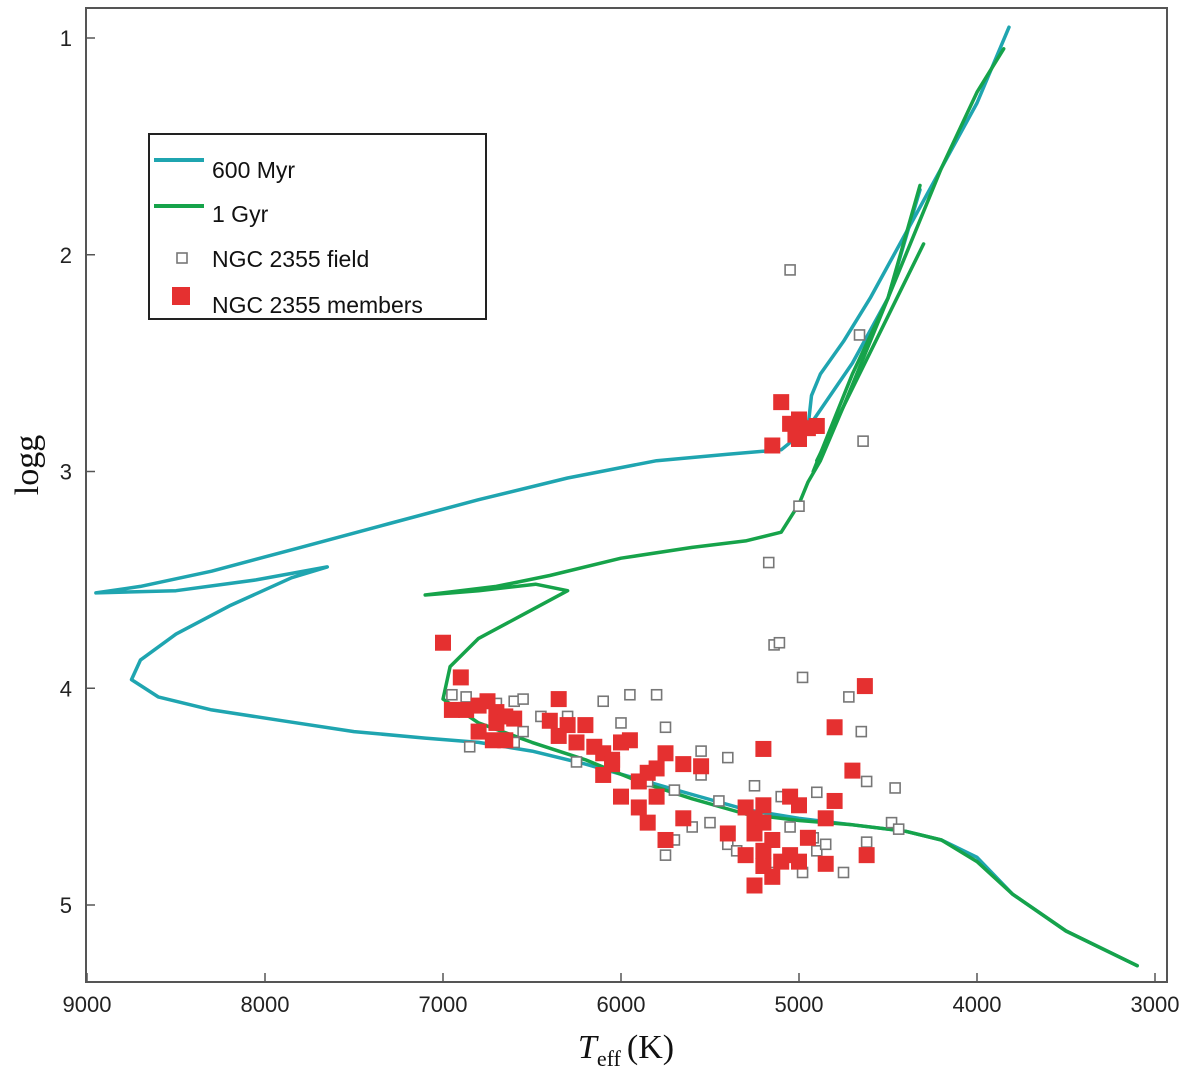 The height and width of the screenshot is (1081, 1200). What do you see at coordinates (66, 905) in the screenshot?
I see `y-tick-label: 5` at bounding box center [66, 905].